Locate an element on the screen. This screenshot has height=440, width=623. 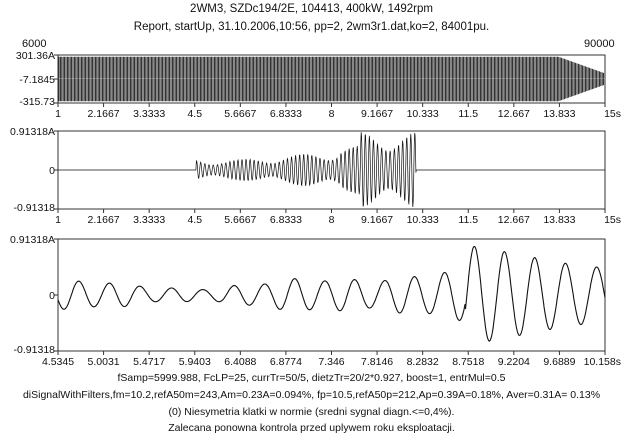
full-run-xtick-label: 12.667 is located at coordinates (514, 114).